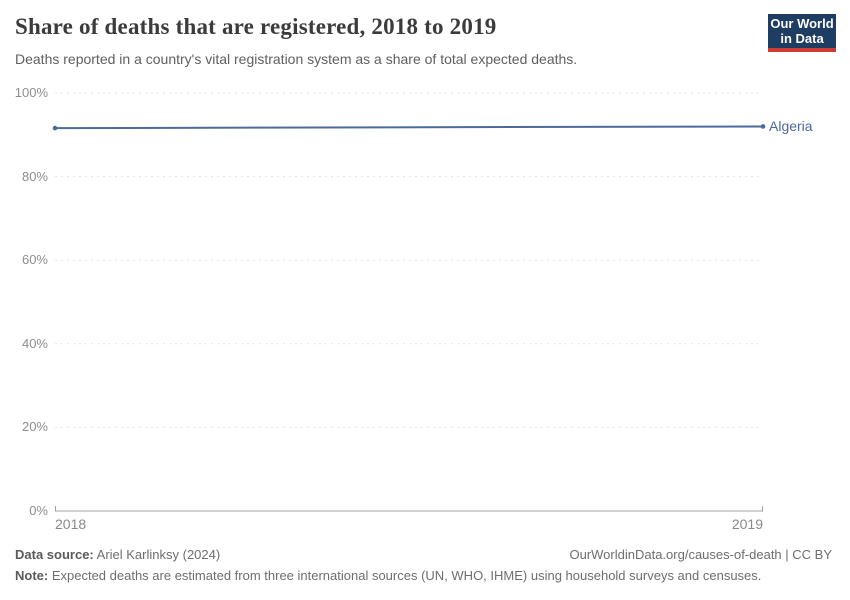 The width and height of the screenshot is (850, 600). I want to click on note-label: Note:, so click(32, 575).